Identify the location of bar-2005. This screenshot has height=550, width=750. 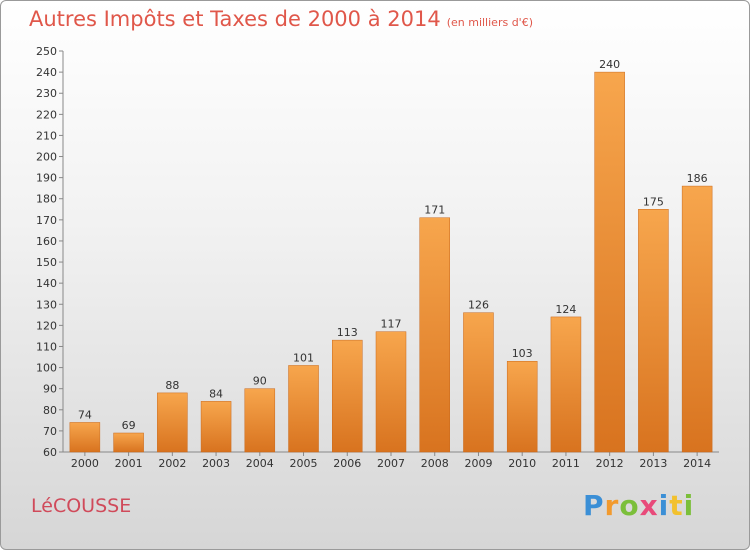
(303, 409).